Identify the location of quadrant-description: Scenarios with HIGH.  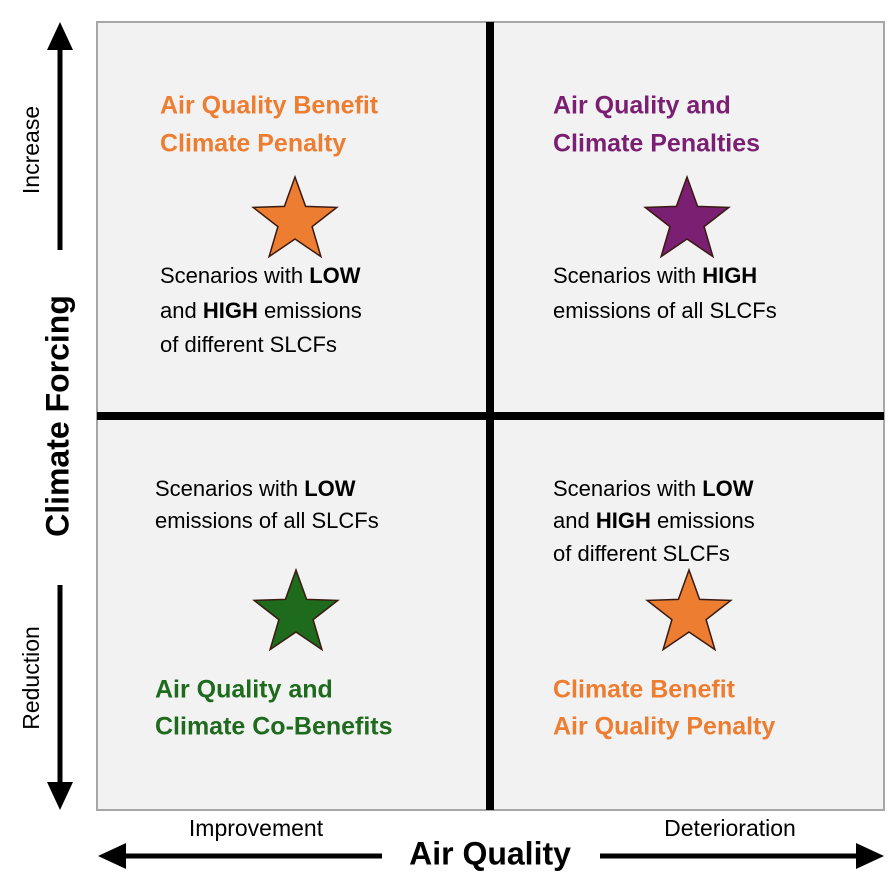
(655, 275).